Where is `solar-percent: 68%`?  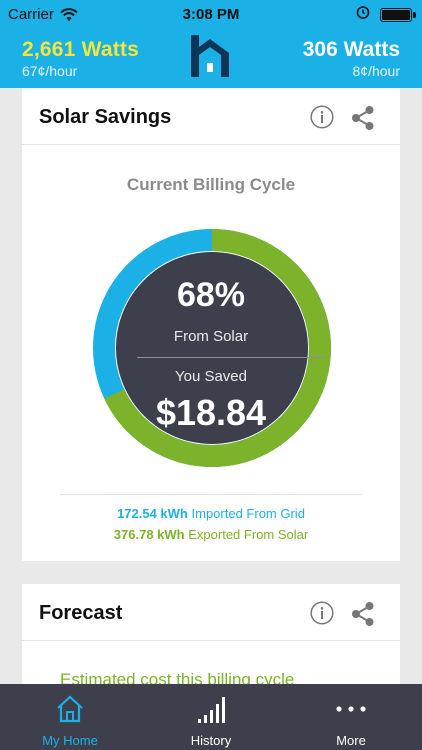
solar-percent: 68% is located at coordinates (211, 295).